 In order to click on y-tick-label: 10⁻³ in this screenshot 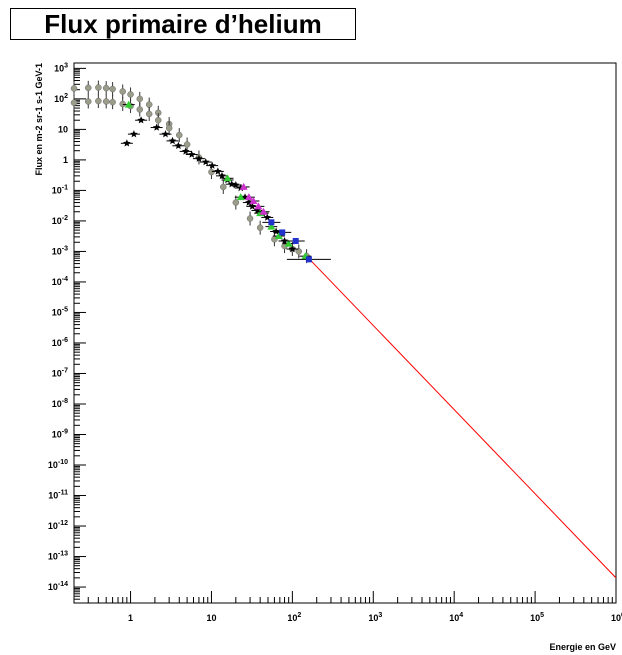, I will do `click(60, 250)`.